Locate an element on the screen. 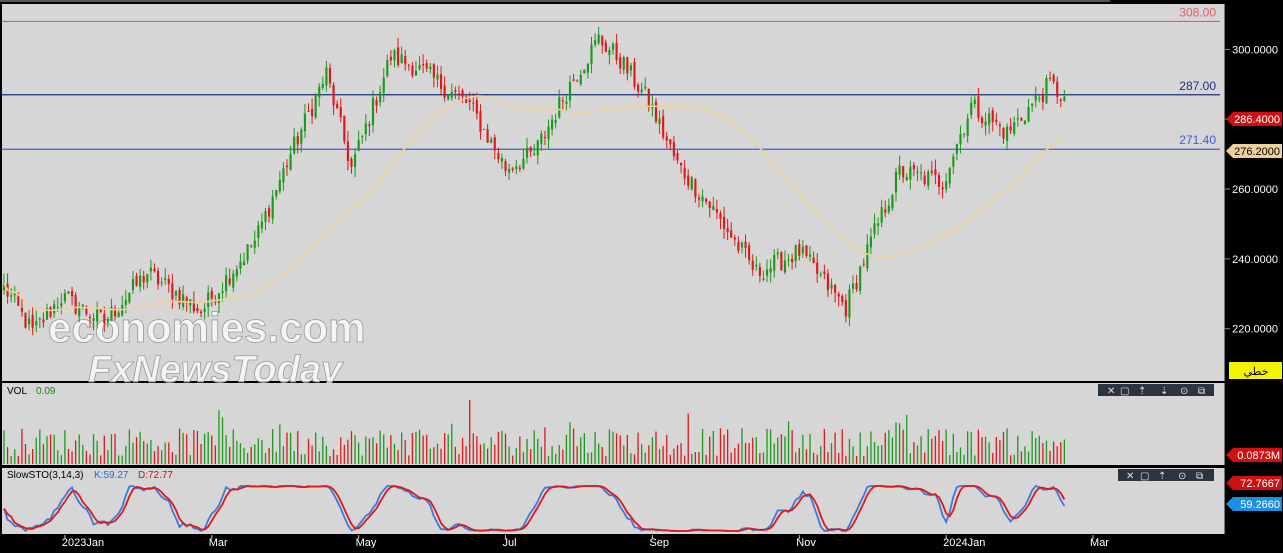 This screenshot has height=553, width=1283. stochastic-settings-icon: ⊙ is located at coordinates (1182, 476).